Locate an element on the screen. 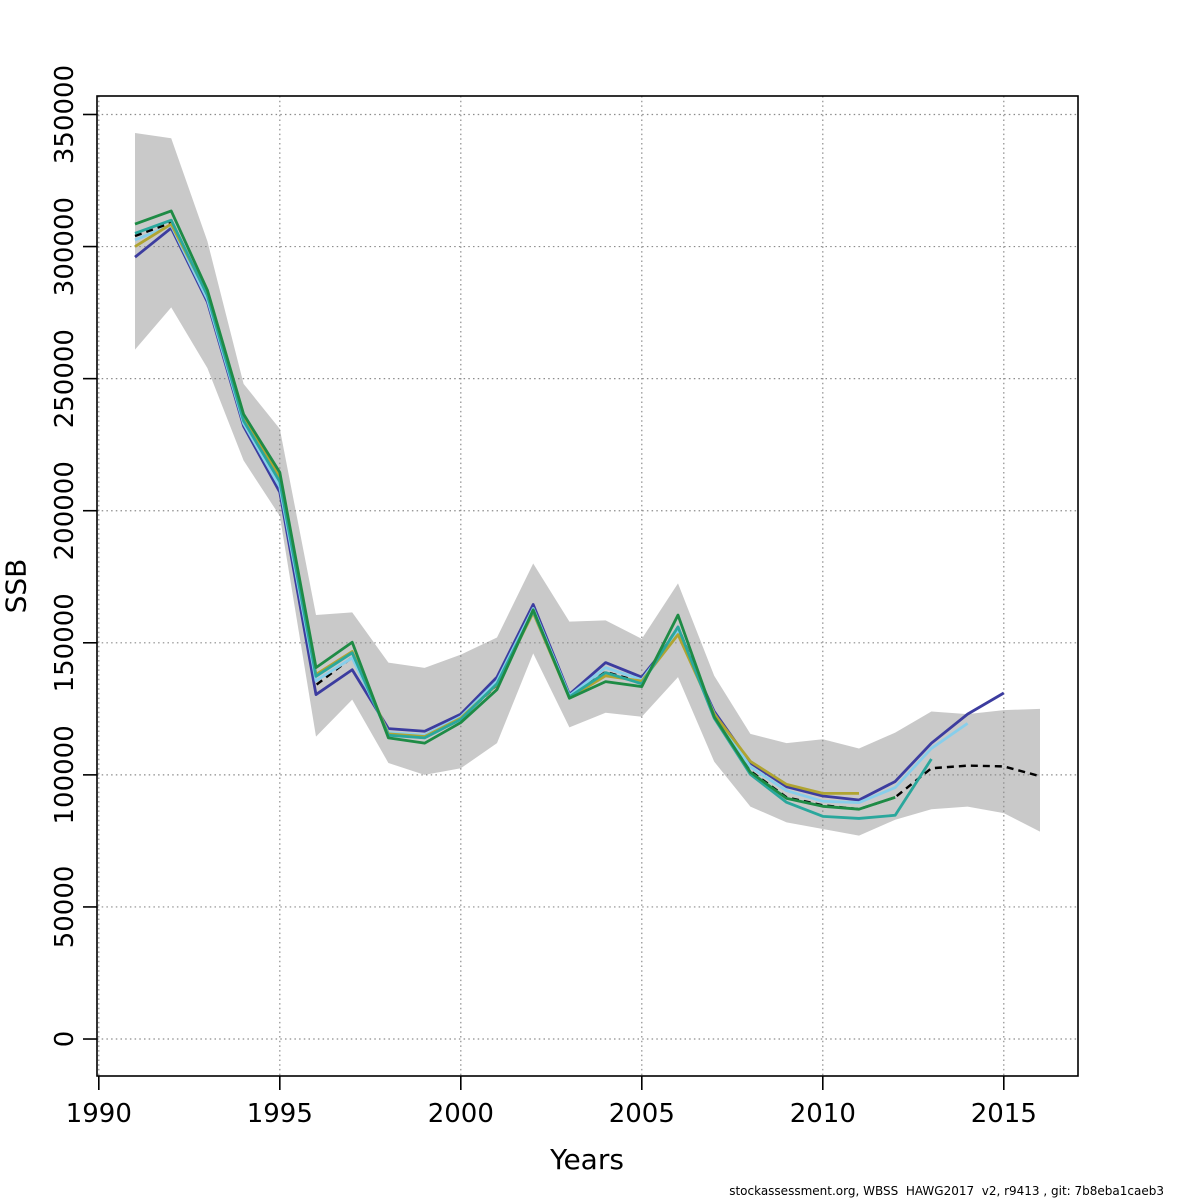 The width and height of the screenshot is (1200, 1200). x-tick-label: 2000 is located at coordinates (461, 1114).